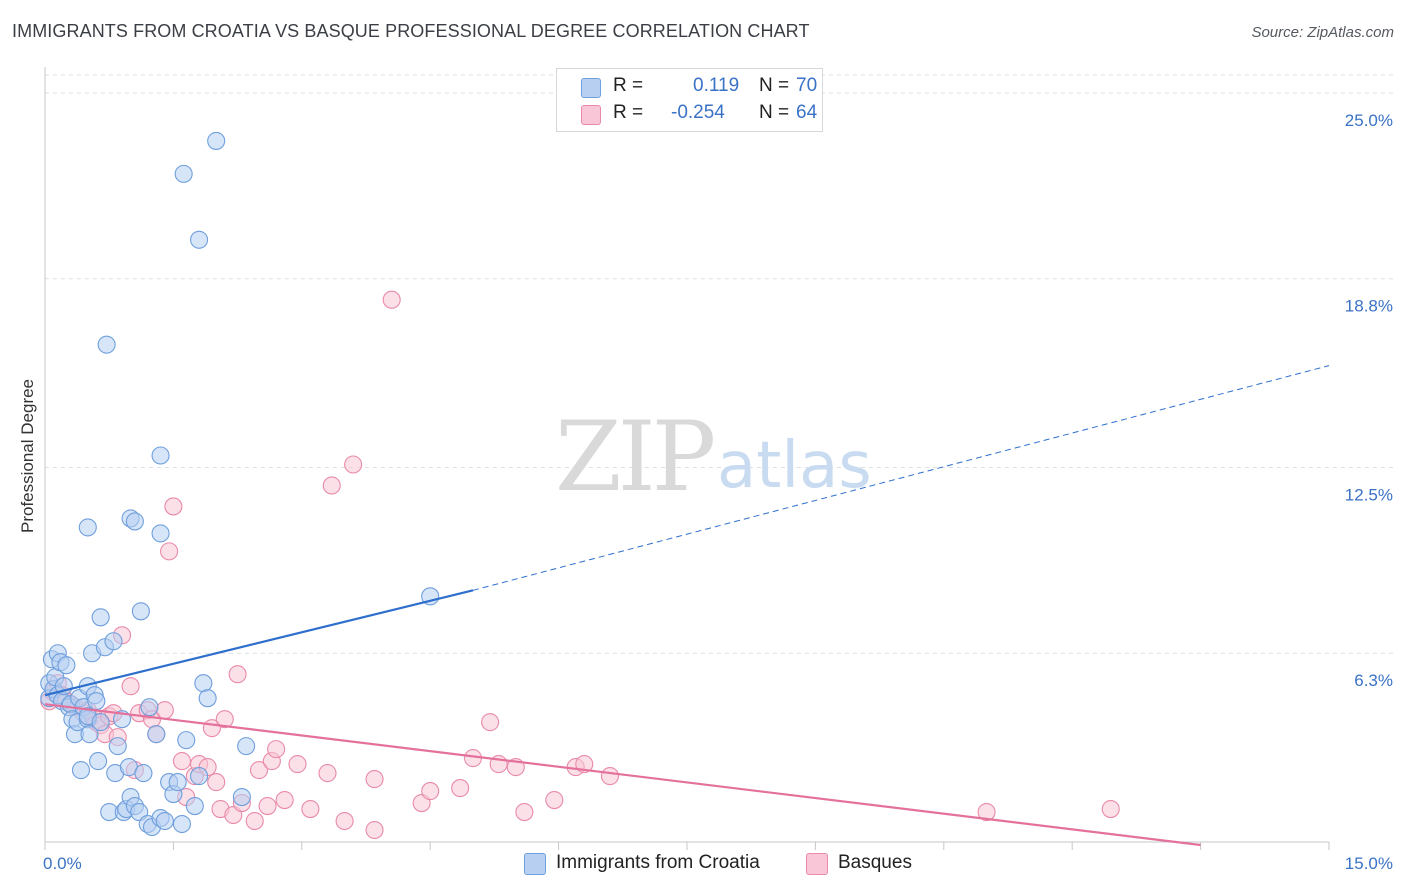  Describe the element at coordinates (62, 863) in the screenshot. I see `x-tick-label: 0.0%` at that location.